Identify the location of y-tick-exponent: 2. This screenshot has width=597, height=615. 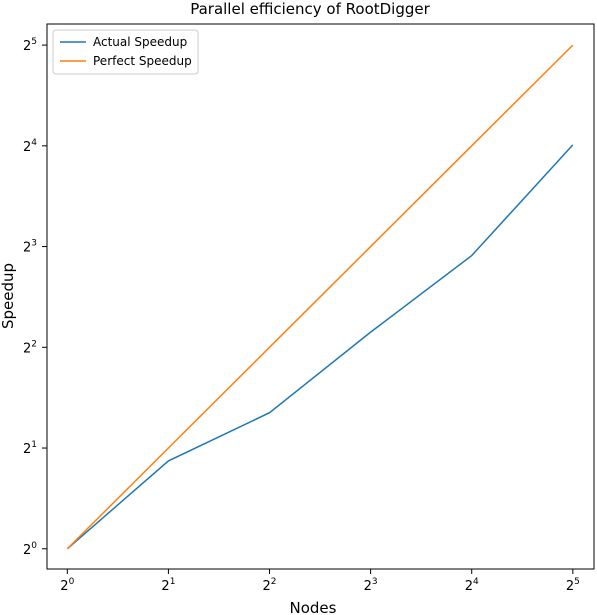
(34, 344).